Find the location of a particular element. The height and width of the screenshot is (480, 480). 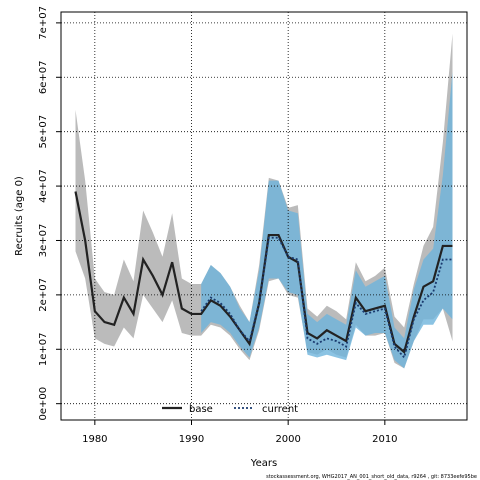

x-tick-label: 1990 is located at coordinates (191, 439).